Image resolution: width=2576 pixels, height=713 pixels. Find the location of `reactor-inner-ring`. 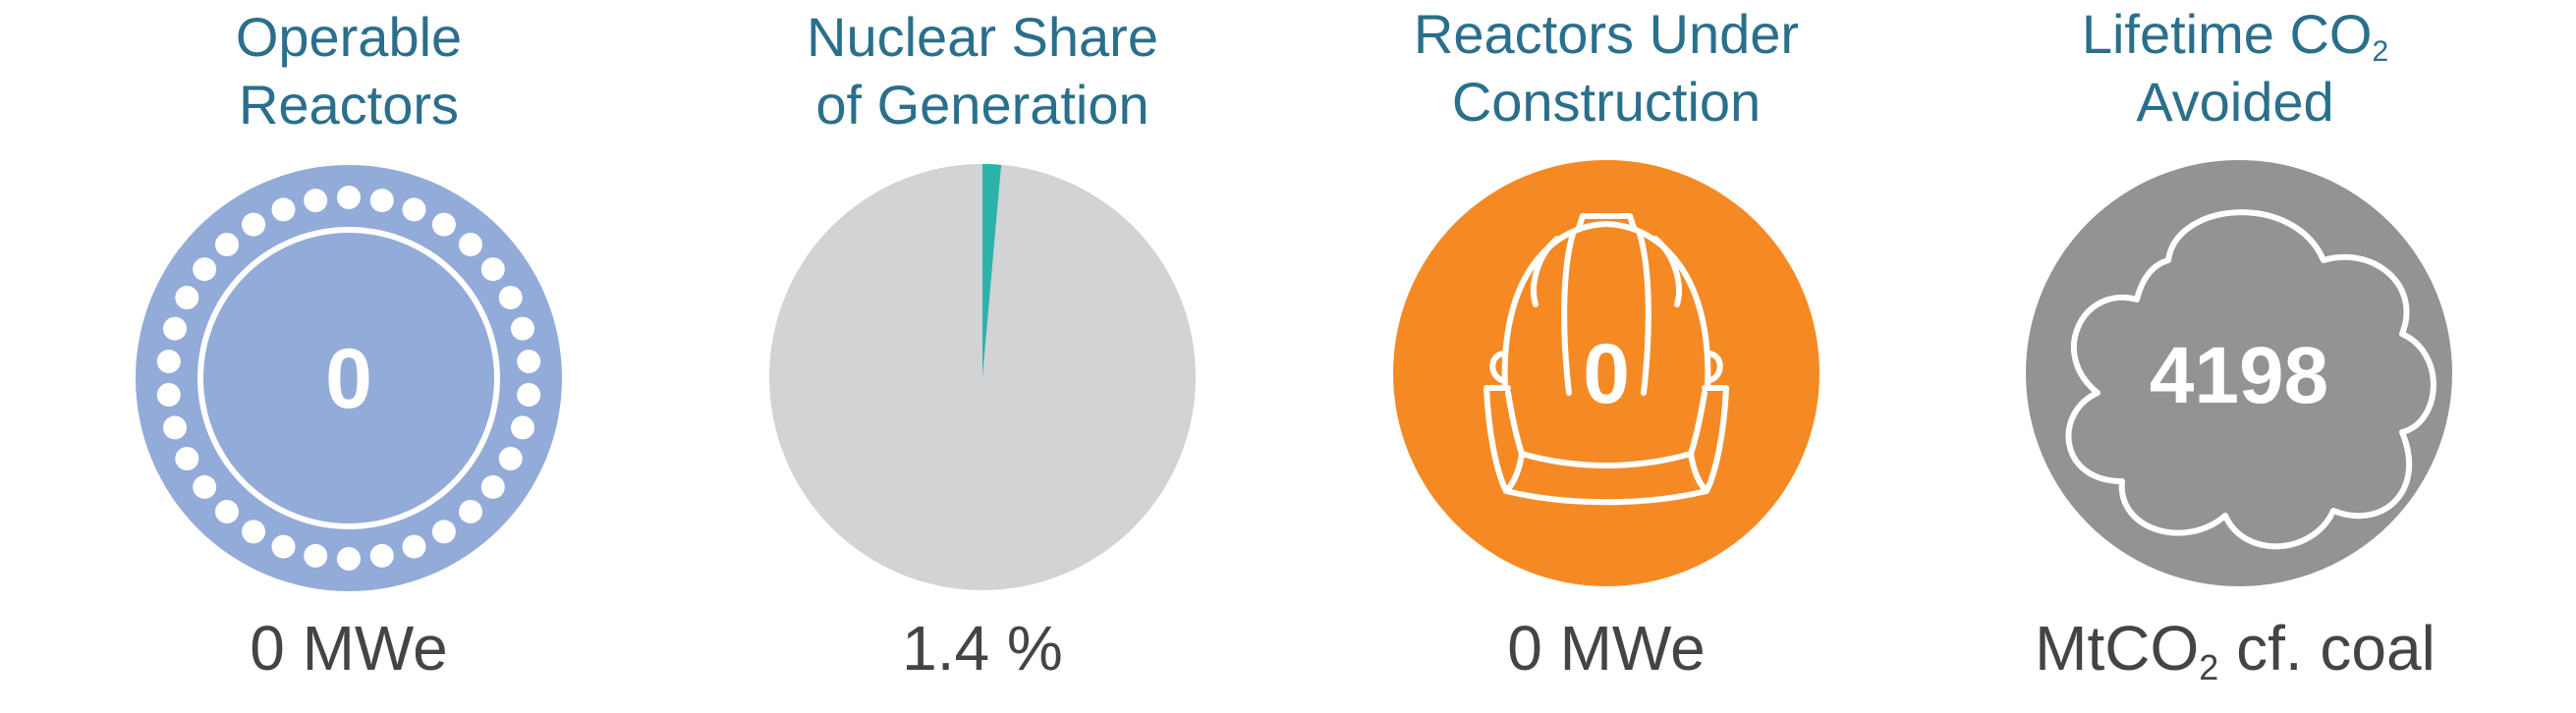

reactor-inner-ring is located at coordinates (348, 378).